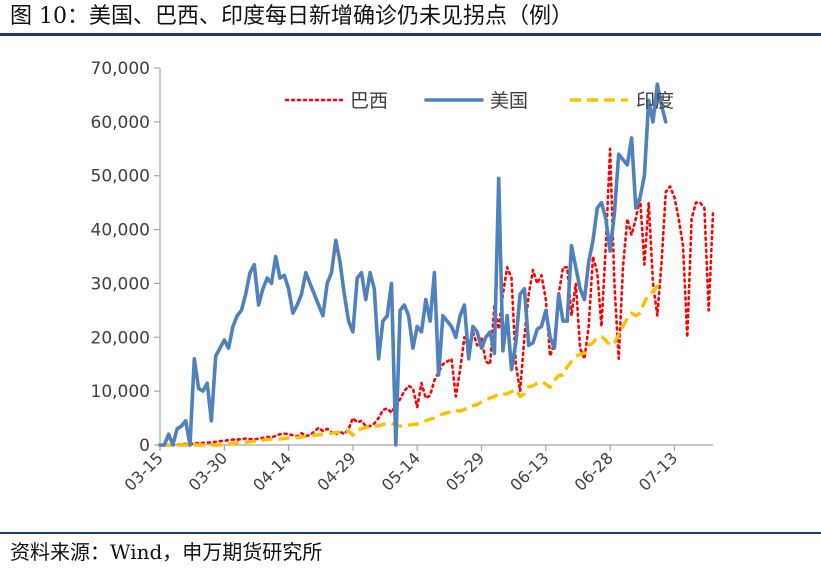 The width and height of the screenshot is (821, 570). I want to click on y-tick-label: 70,000, so click(120, 69).